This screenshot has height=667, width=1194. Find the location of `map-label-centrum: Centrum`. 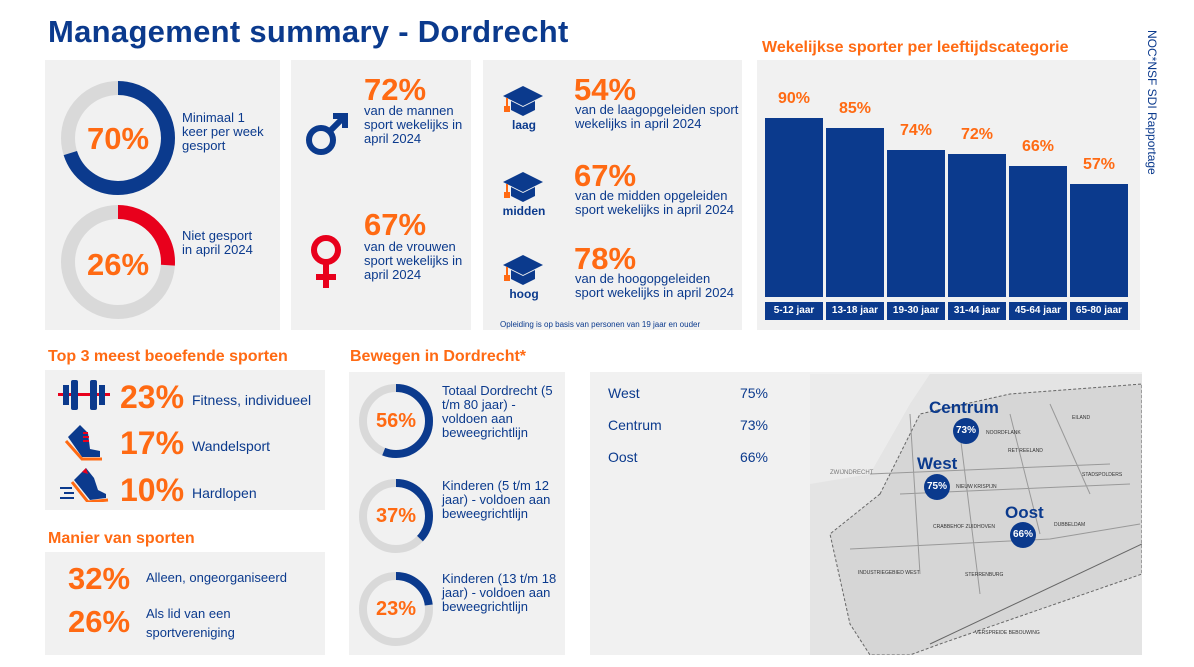

map-label-centrum: Centrum is located at coordinates (964, 407).